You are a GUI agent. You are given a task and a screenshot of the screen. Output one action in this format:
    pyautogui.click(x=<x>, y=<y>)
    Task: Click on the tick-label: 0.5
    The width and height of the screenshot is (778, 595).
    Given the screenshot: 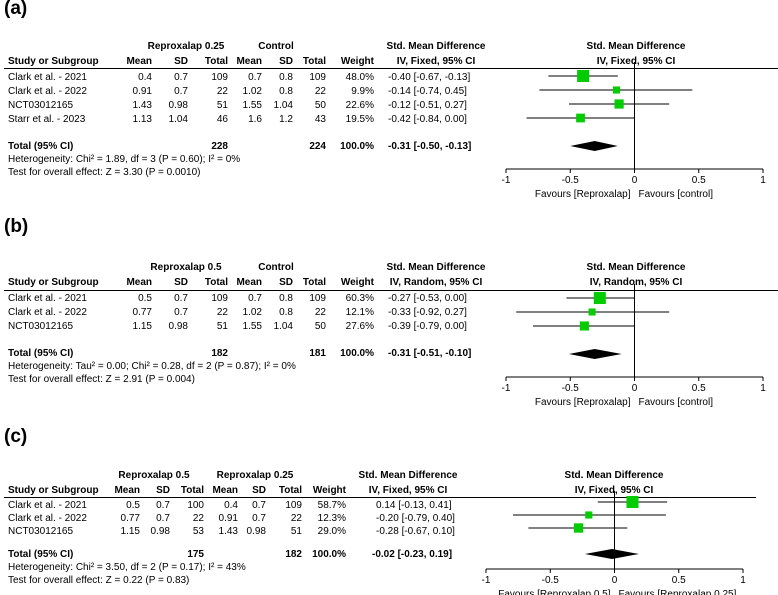 What is the action you would take?
    pyautogui.click(x=699, y=388)
    